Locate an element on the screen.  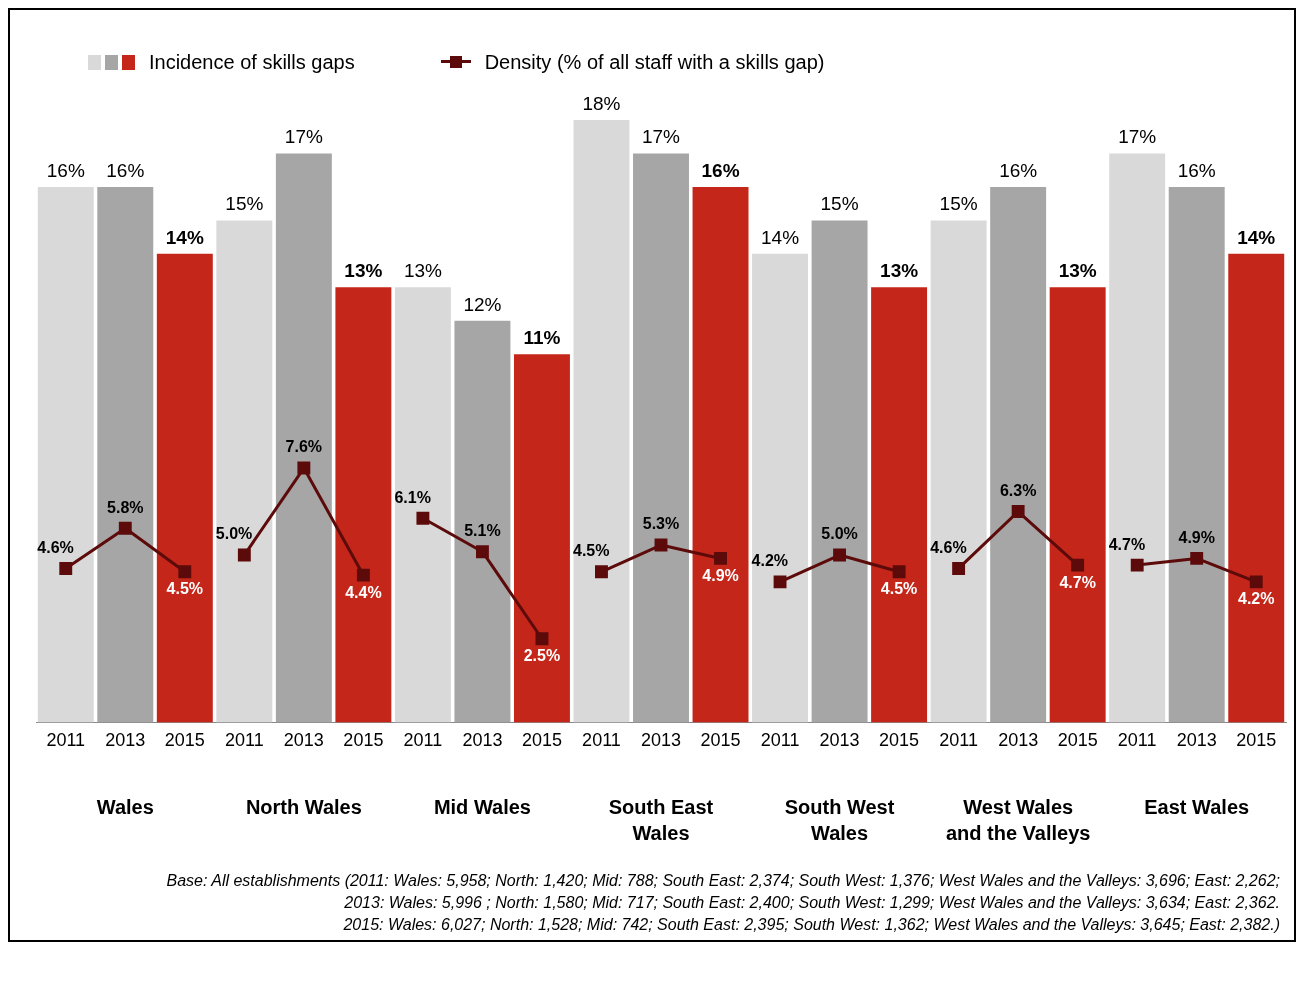
data-label: 4.4% is located at coordinates (363, 592).